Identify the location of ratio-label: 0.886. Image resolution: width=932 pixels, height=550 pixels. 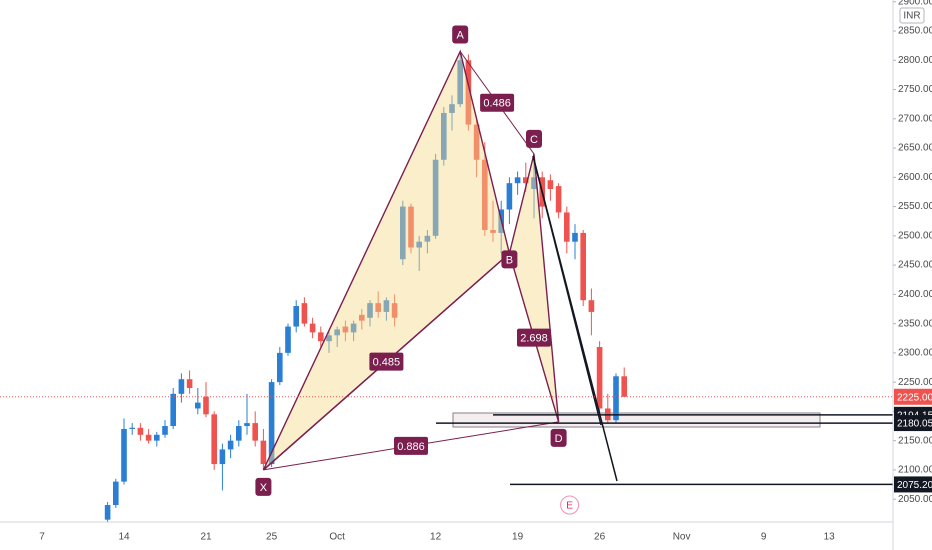
(411, 447).